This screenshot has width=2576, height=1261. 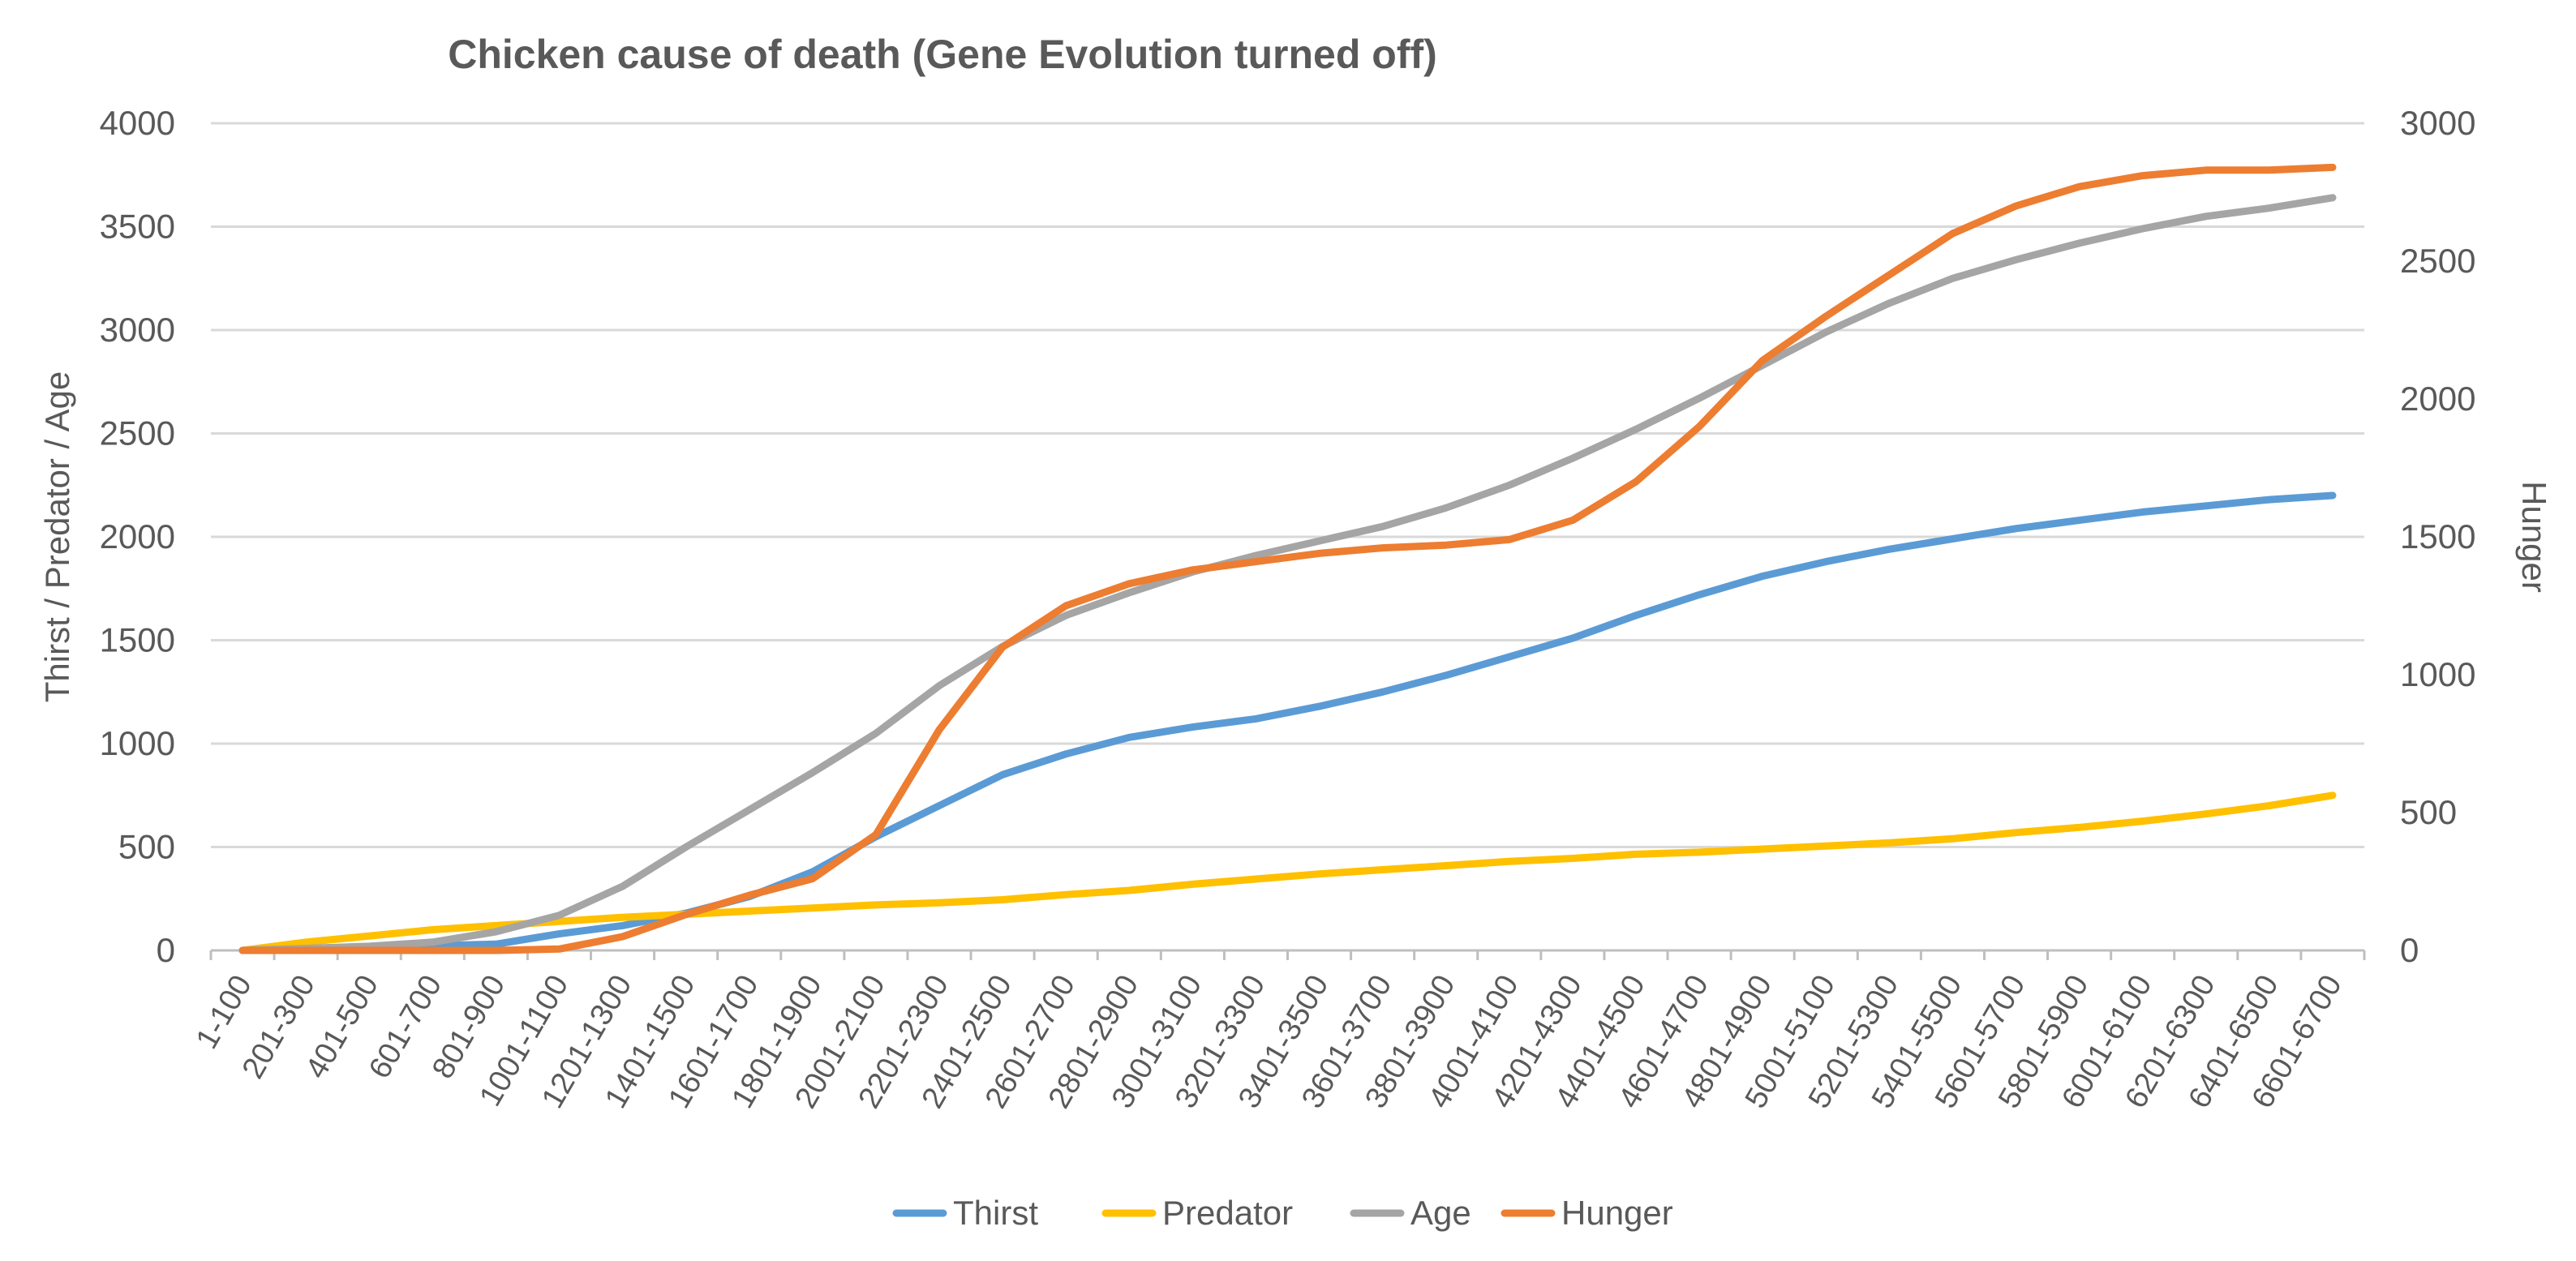 What do you see at coordinates (137, 640) in the screenshot?
I see `left-tick-label: 1500` at bounding box center [137, 640].